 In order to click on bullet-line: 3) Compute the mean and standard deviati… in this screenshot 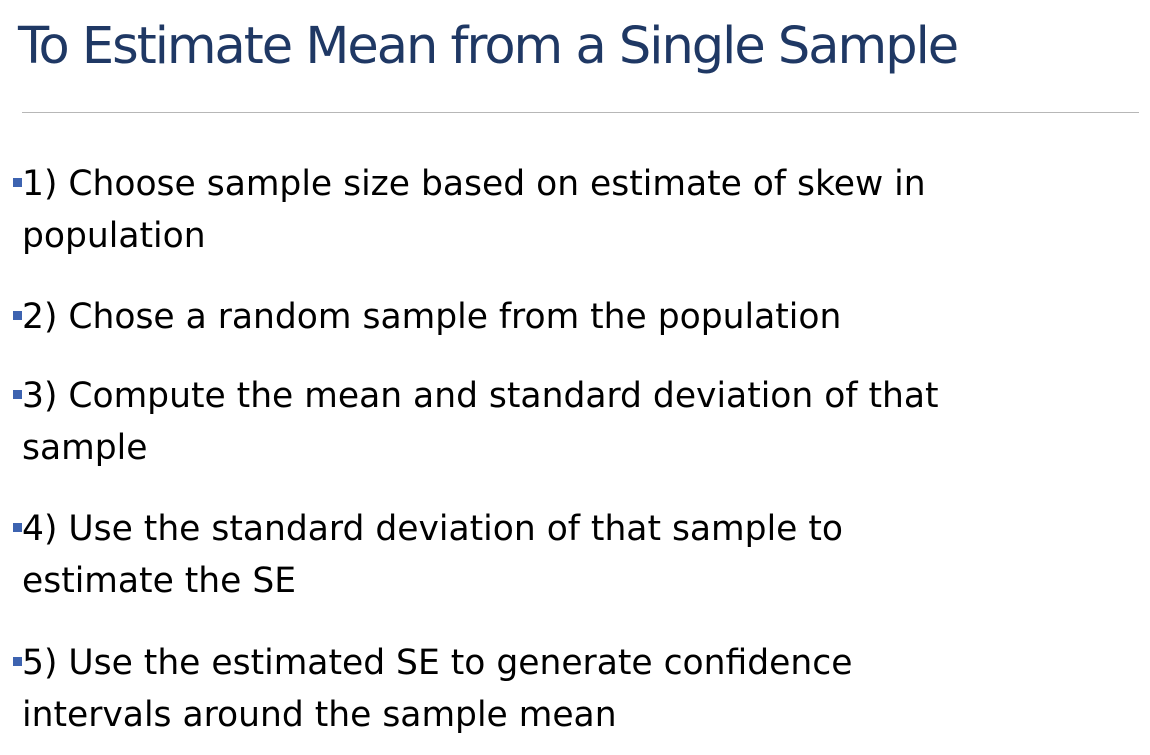, I will do `click(480, 396)`.